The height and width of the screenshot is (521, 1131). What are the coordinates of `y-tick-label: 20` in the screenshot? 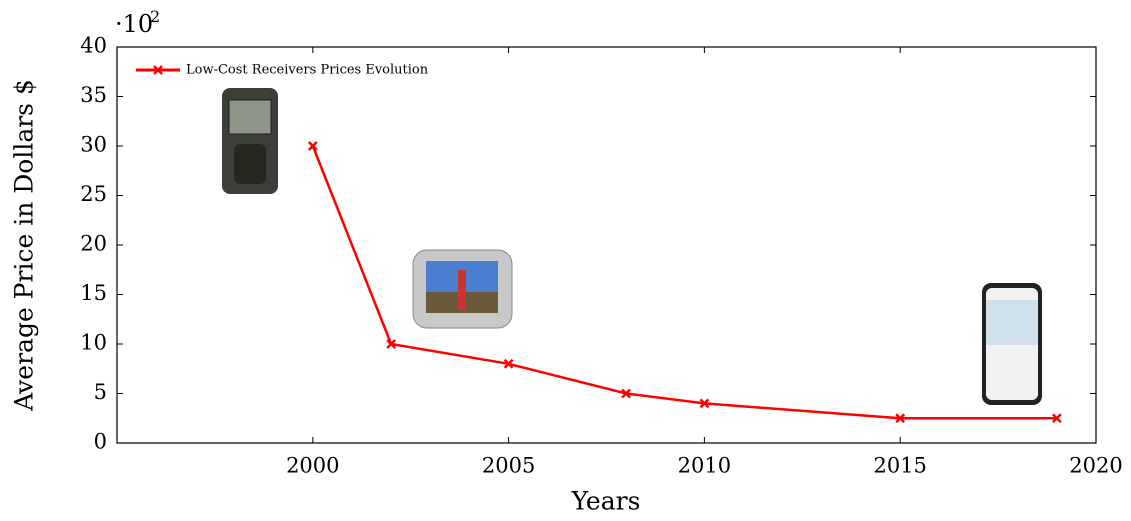 It's located at (93, 244).